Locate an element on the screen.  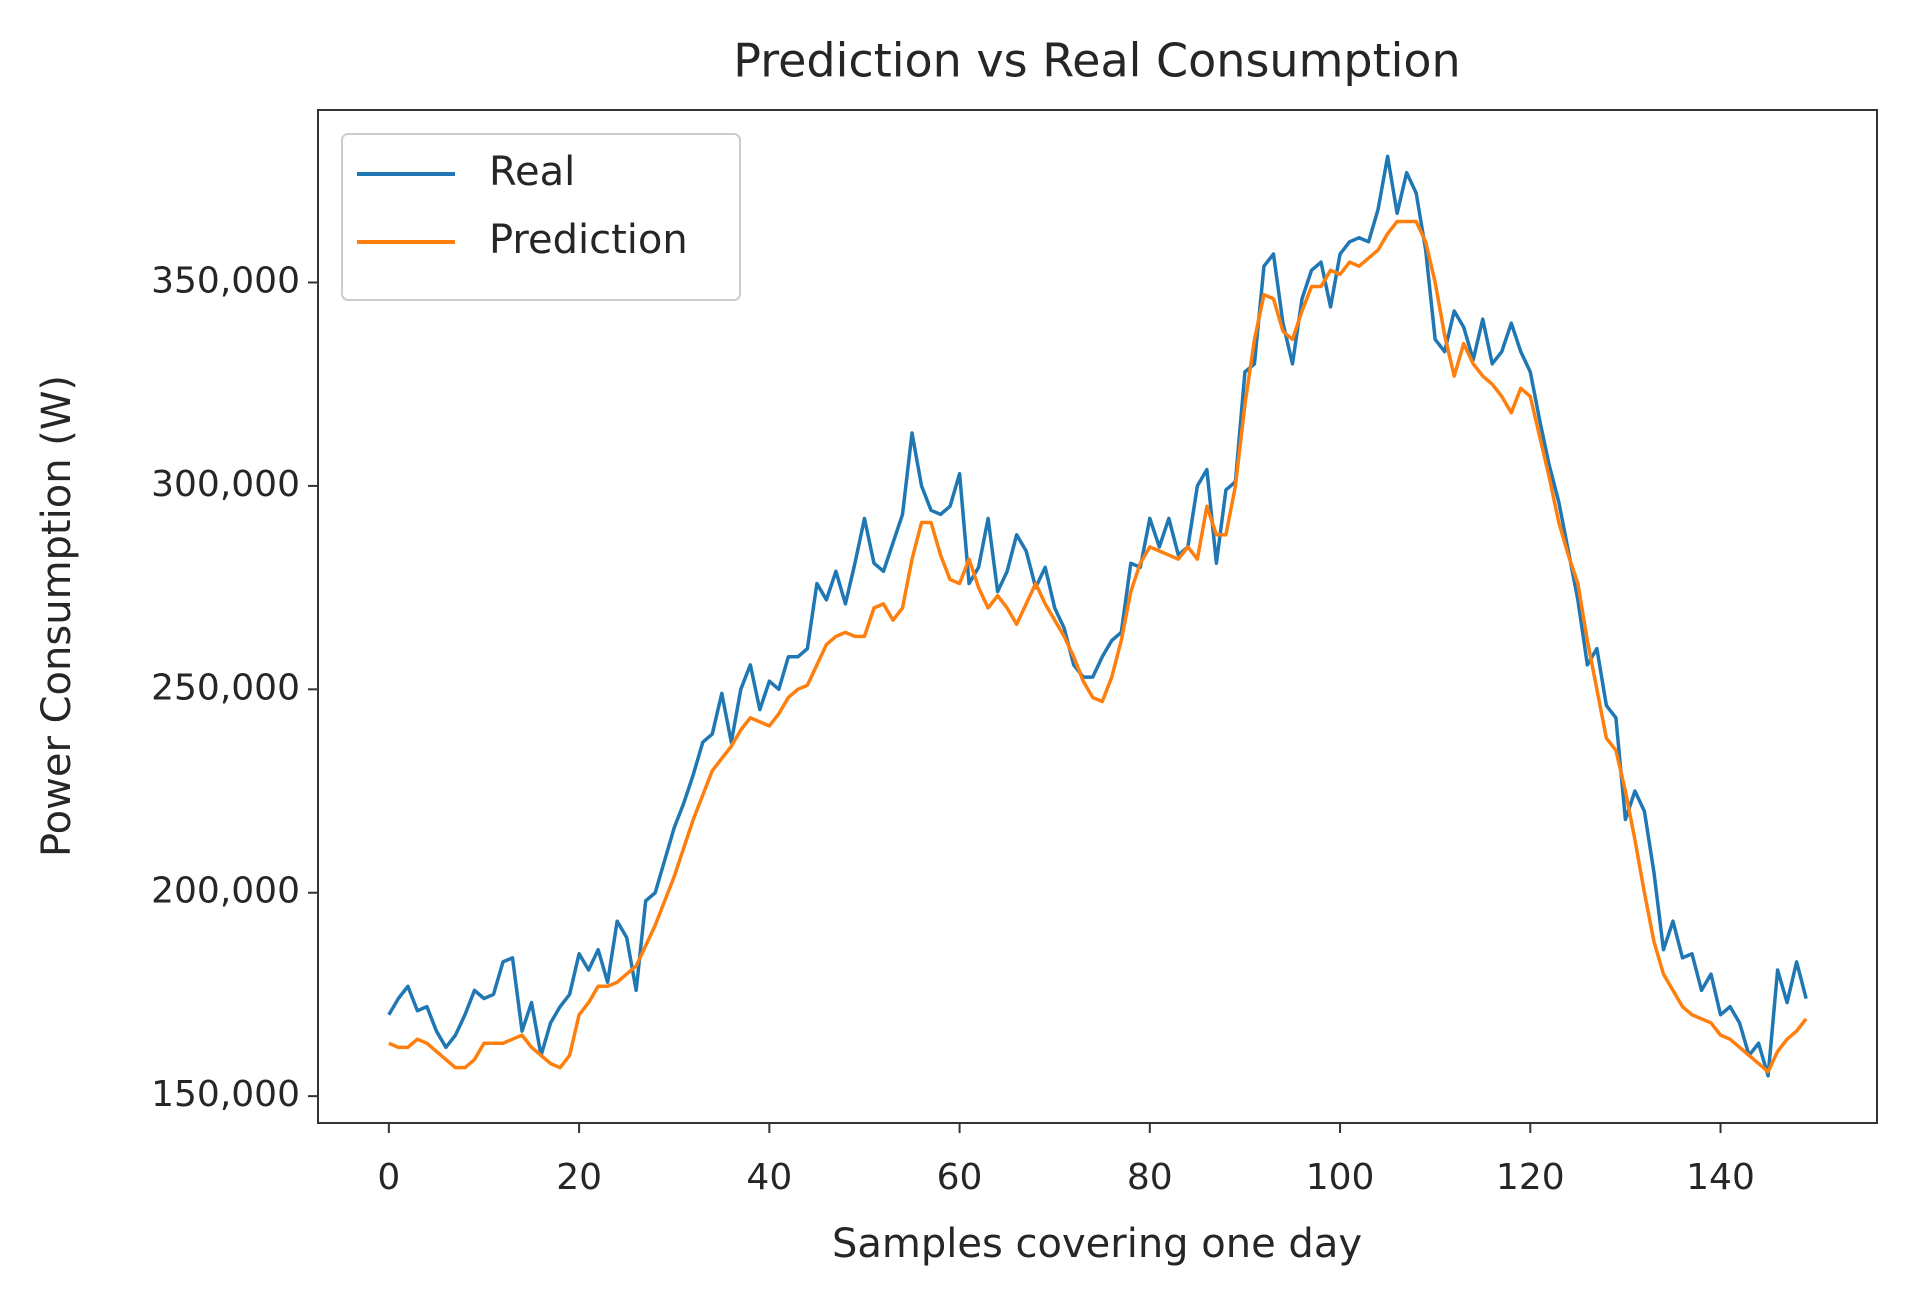
x-tick-label: 100 is located at coordinates (1340, 1177).